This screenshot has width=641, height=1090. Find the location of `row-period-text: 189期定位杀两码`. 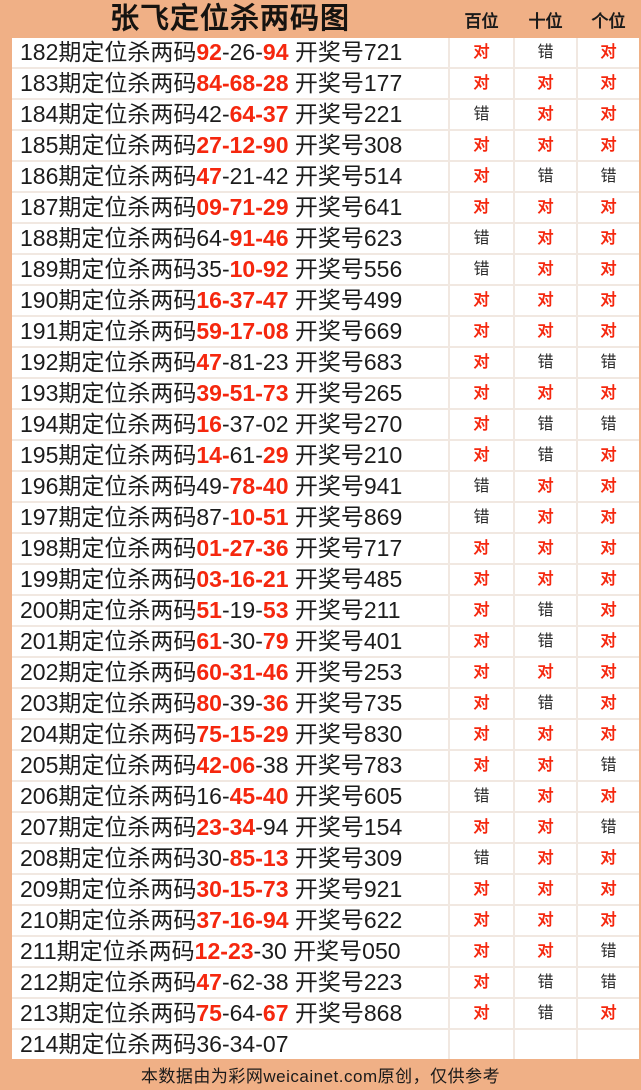

row-period-text: 189期定位杀两码 is located at coordinates (108, 269).